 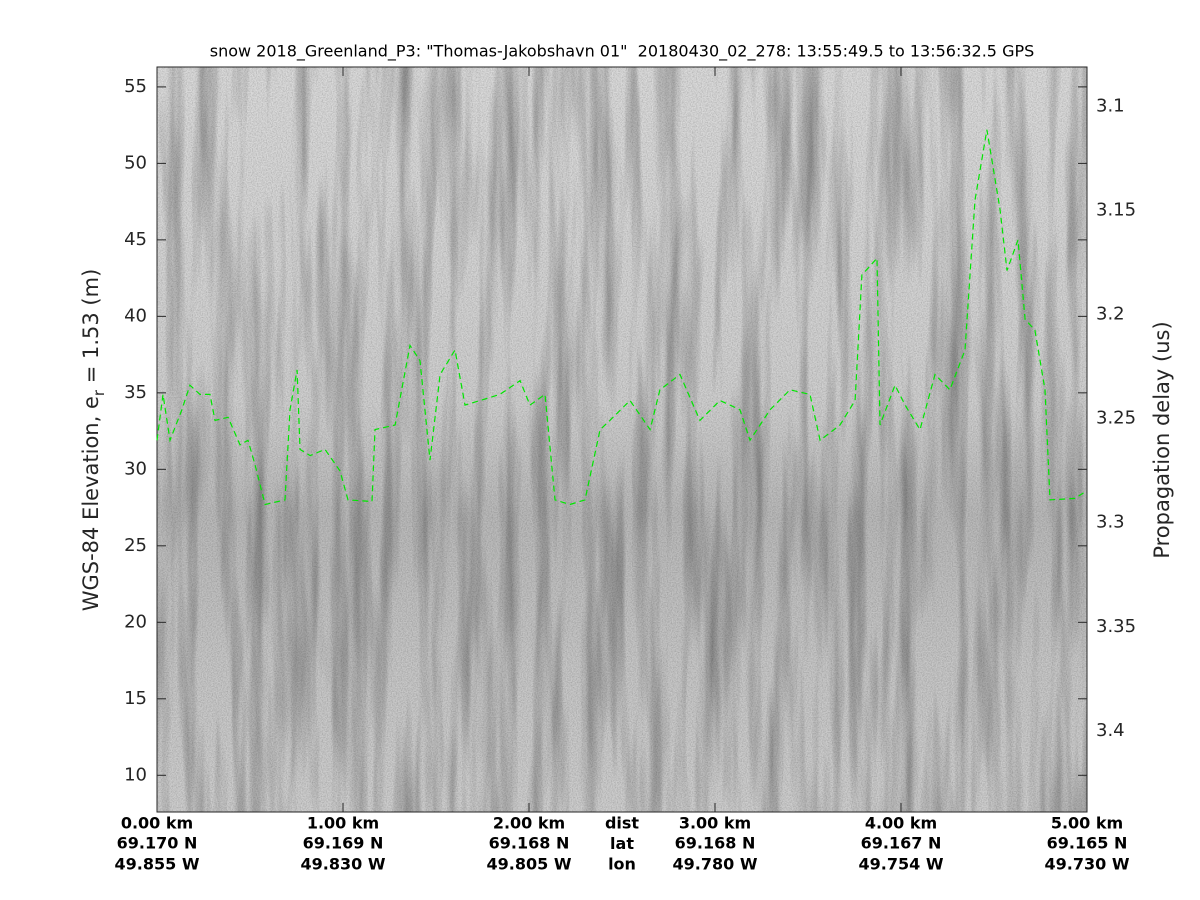 What do you see at coordinates (157, 864) in the screenshot?
I see `lon-label: 49.855 W` at bounding box center [157, 864].